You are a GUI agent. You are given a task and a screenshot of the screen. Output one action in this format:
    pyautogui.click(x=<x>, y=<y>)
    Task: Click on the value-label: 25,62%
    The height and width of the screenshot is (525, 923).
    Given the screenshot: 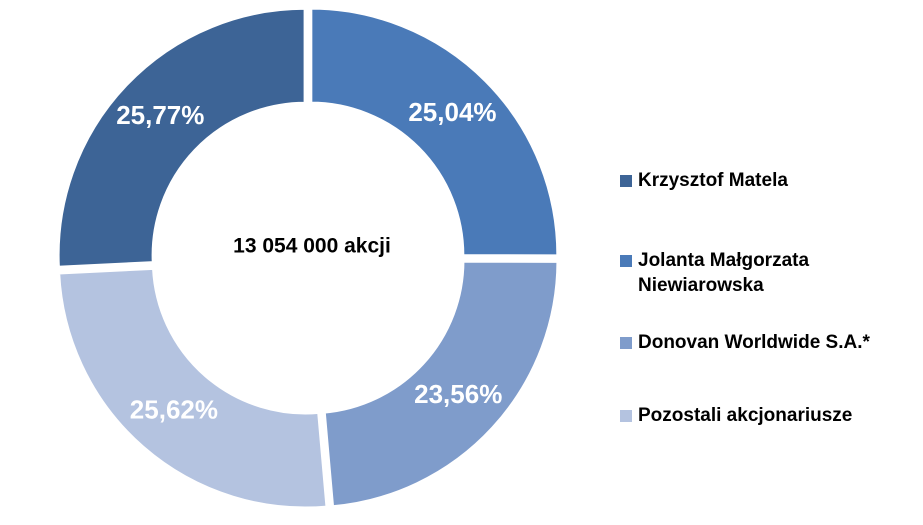 What is the action you would take?
    pyautogui.click(x=174, y=410)
    